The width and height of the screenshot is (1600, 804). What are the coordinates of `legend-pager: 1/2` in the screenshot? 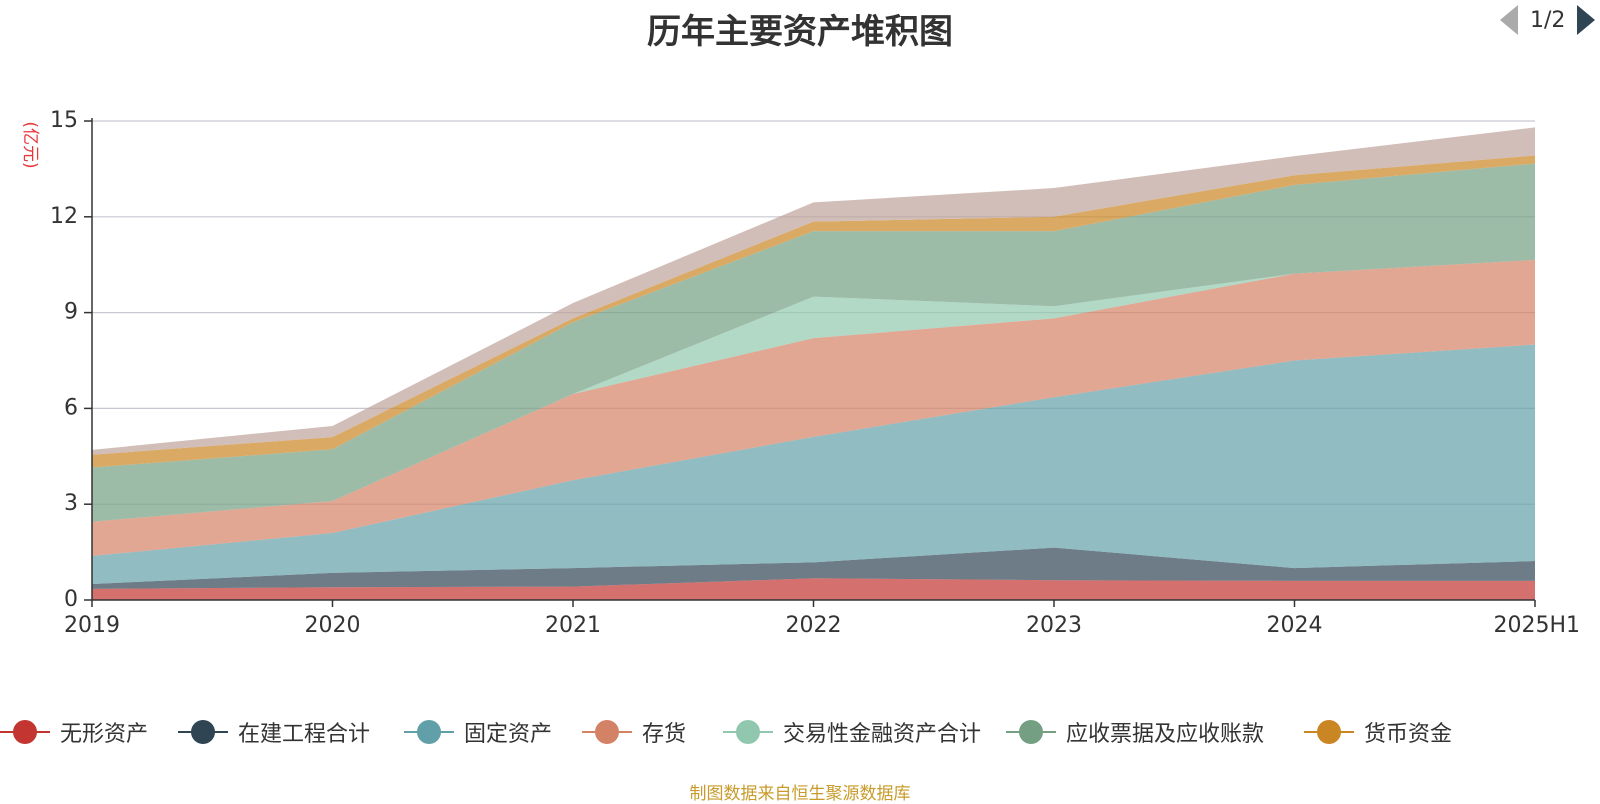 It's located at (1548, 20).